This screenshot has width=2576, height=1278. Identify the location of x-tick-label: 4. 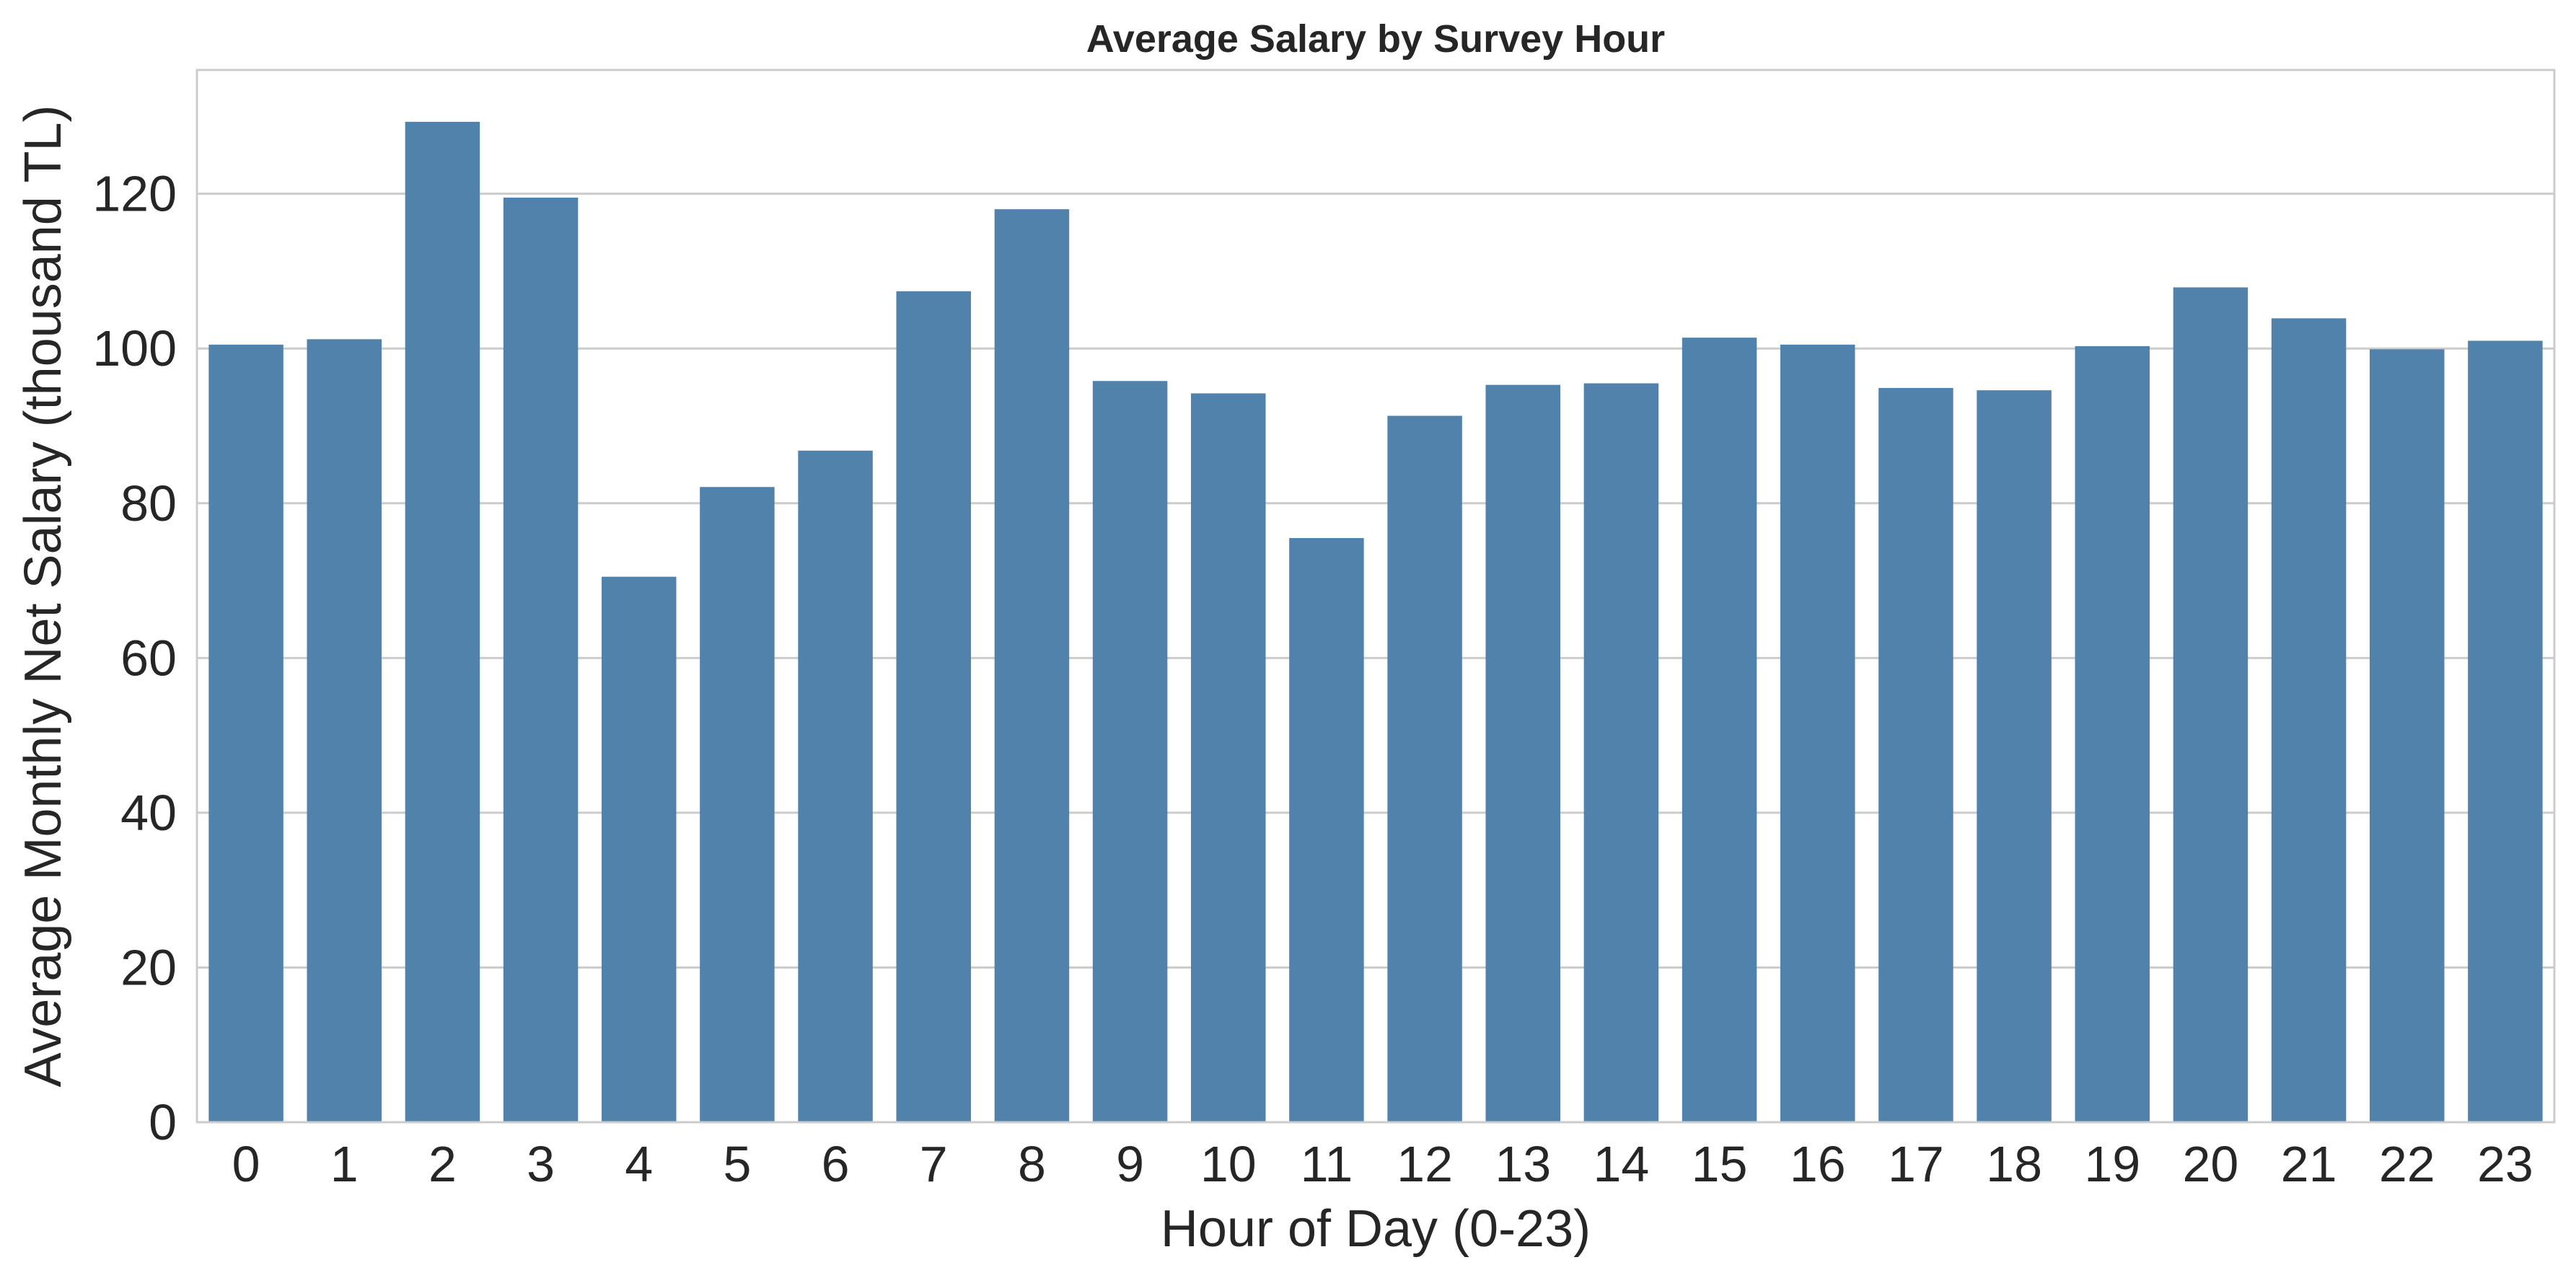
(639, 1164).